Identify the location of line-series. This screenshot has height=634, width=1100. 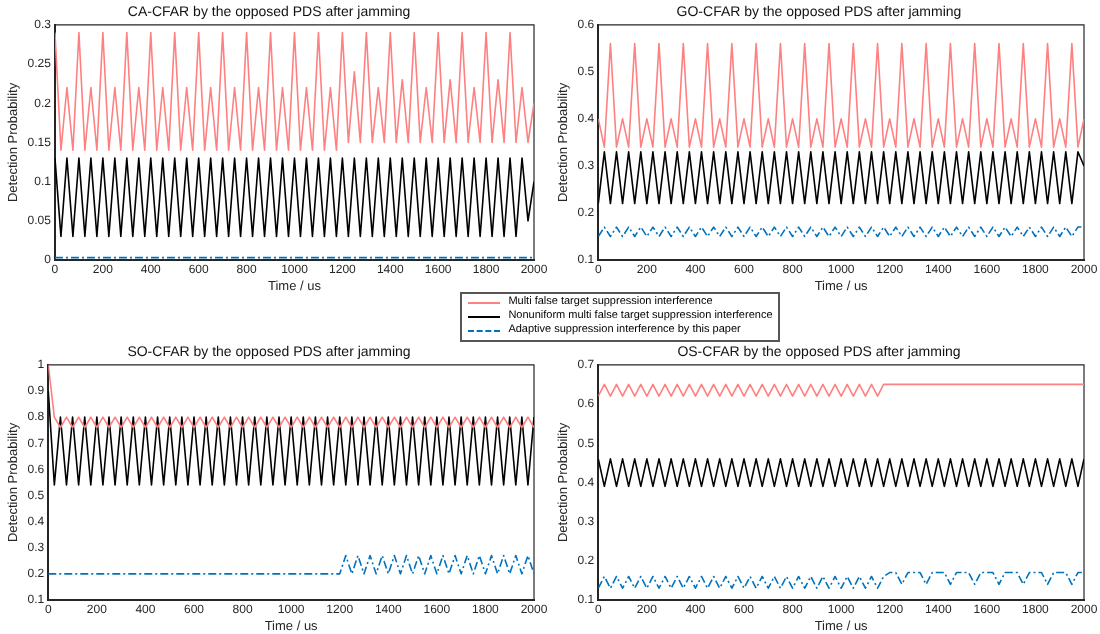
(841, 580).